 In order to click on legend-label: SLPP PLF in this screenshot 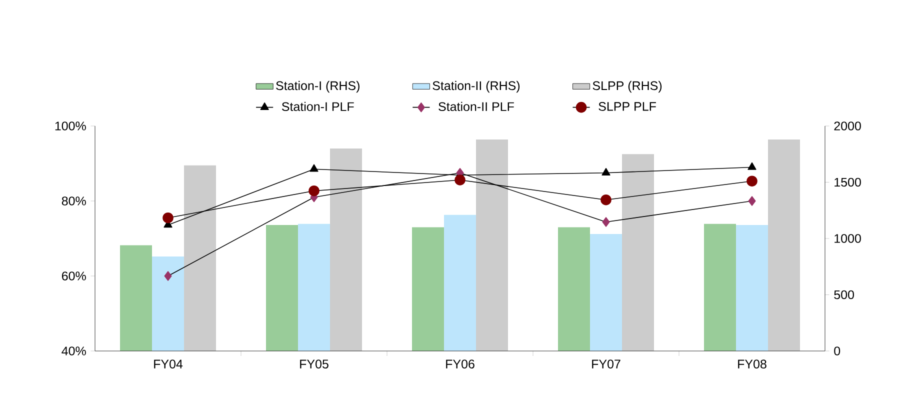, I will do `click(627, 106)`.